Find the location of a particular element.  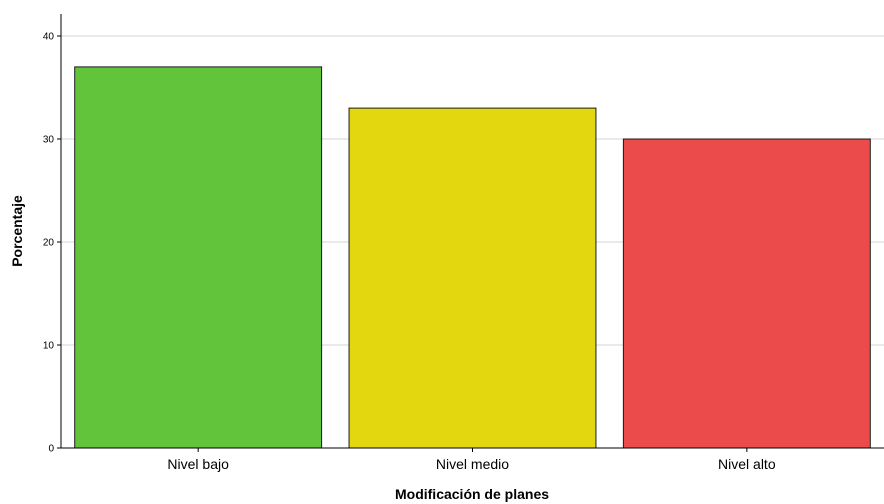

y-ticks: 0 10 20 30 40 is located at coordinates (52, 243).